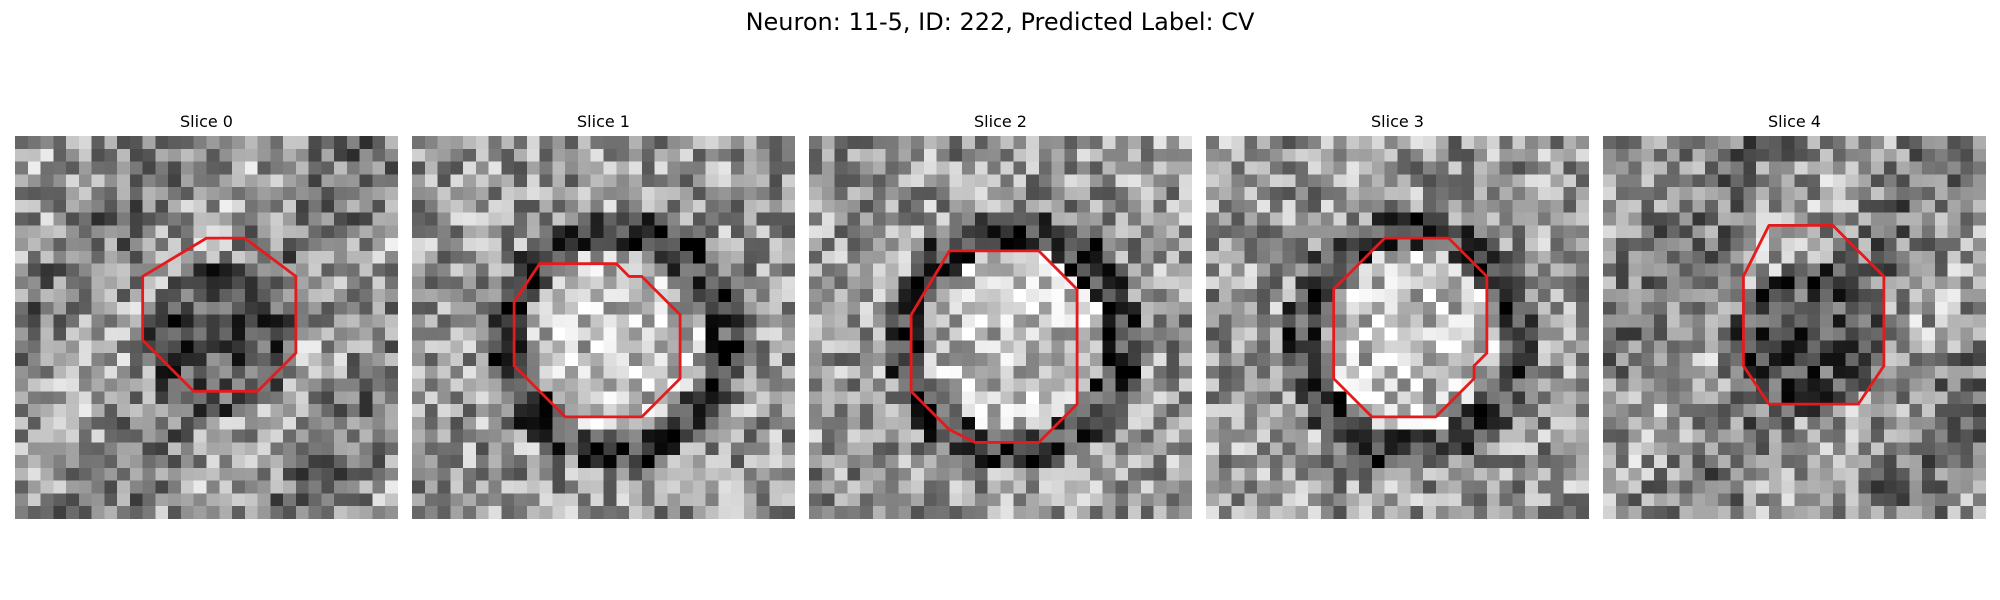 This screenshot has height=600, width=2000. I want to click on slice-title-3: Slice 3, so click(1397, 121).